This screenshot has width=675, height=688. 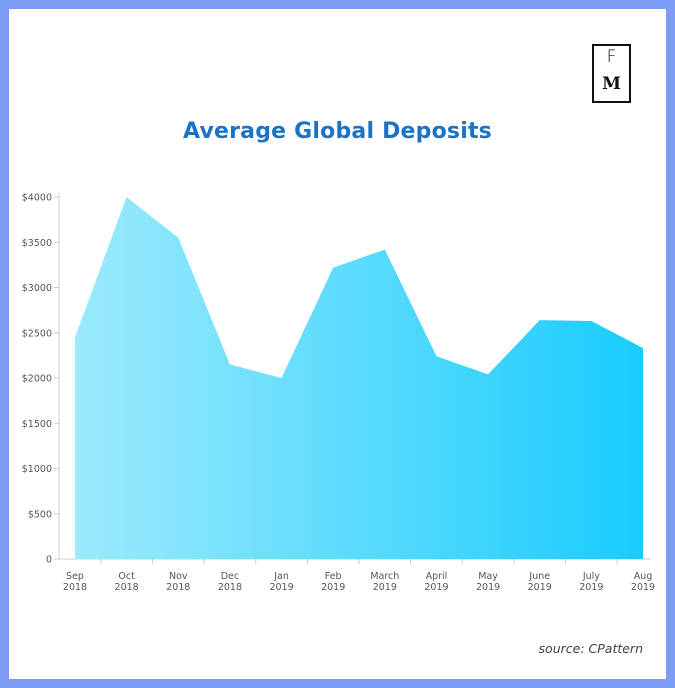 What do you see at coordinates (333, 576) in the screenshot?
I see `x-tick-label: Feb` at bounding box center [333, 576].